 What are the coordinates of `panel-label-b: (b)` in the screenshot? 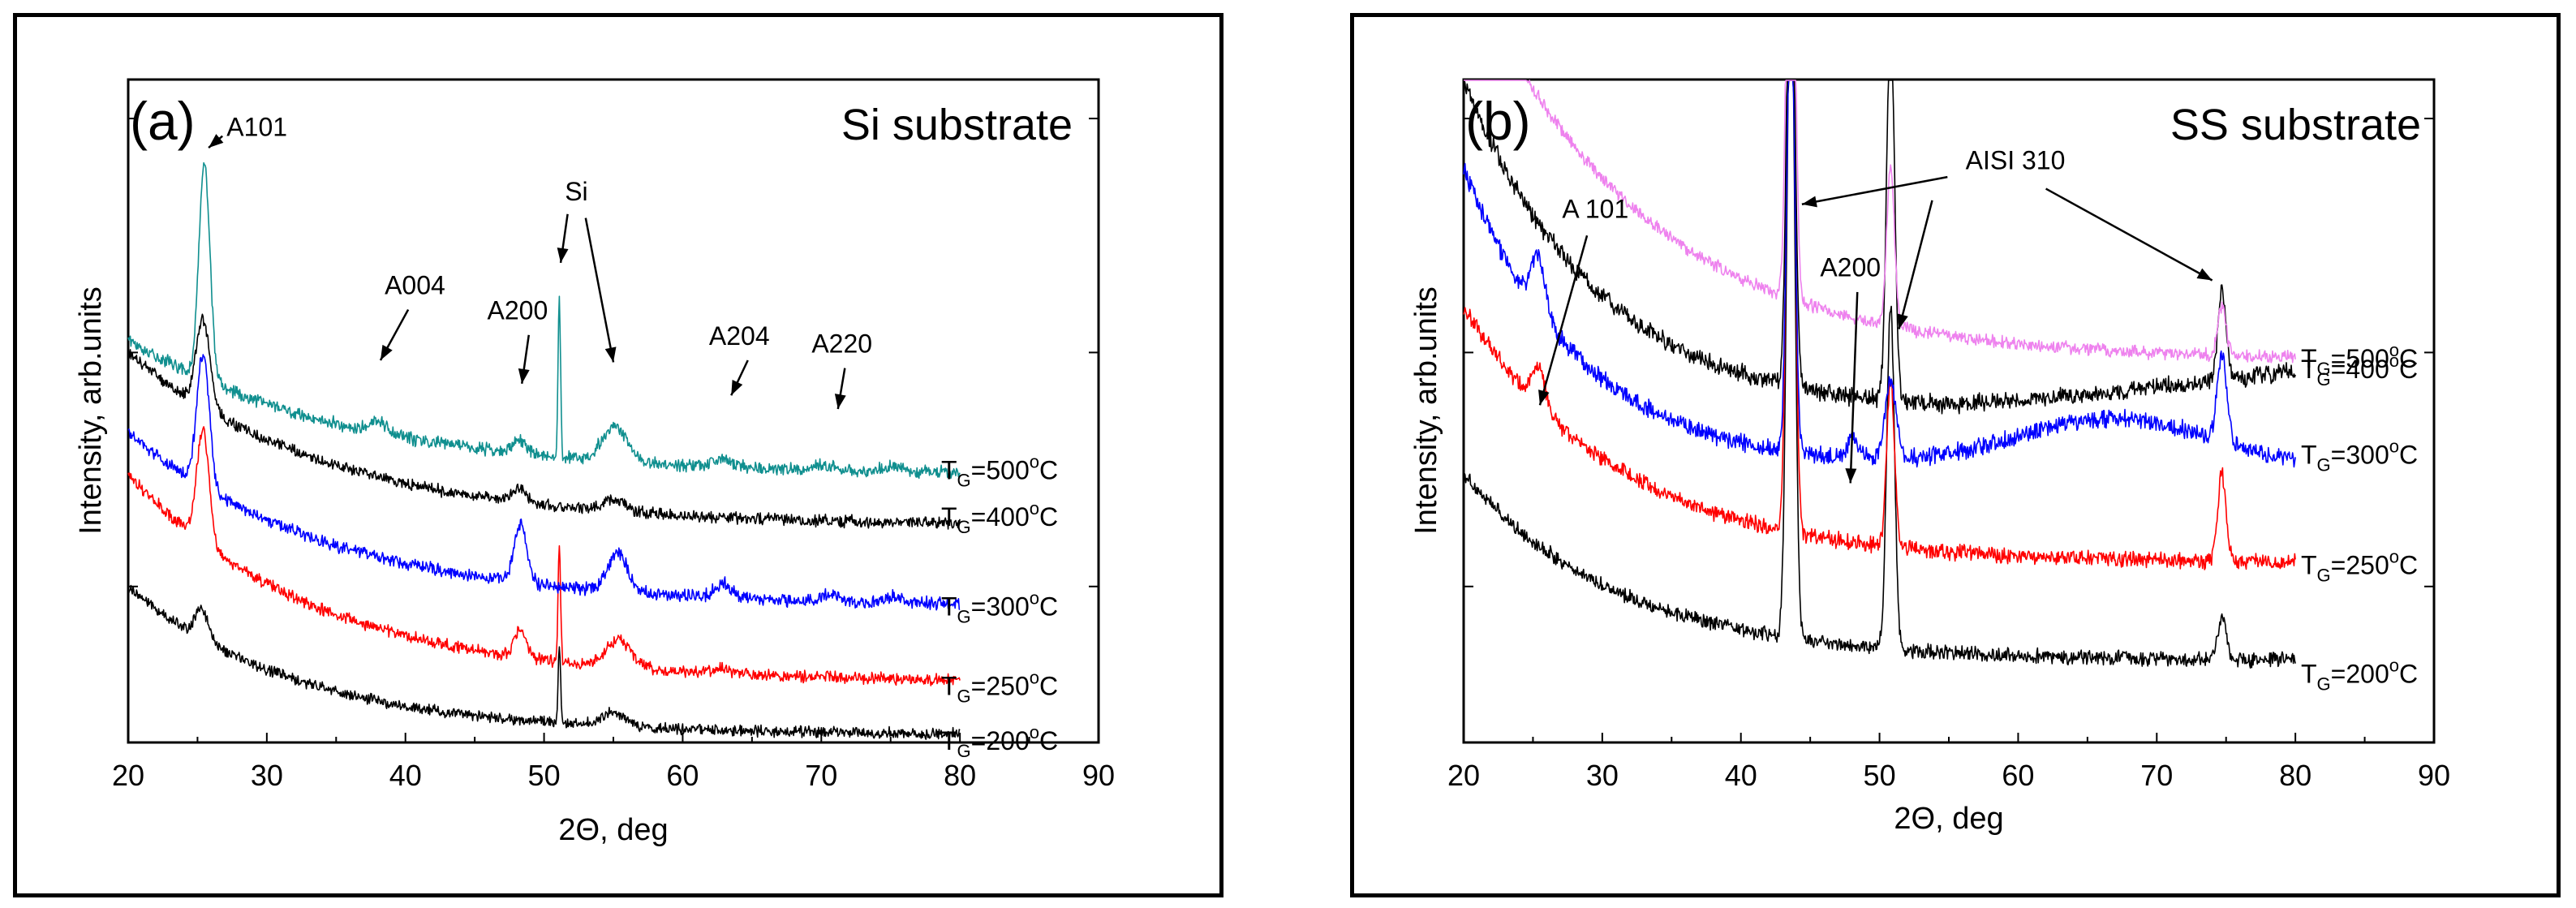 It's located at (1498, 121).